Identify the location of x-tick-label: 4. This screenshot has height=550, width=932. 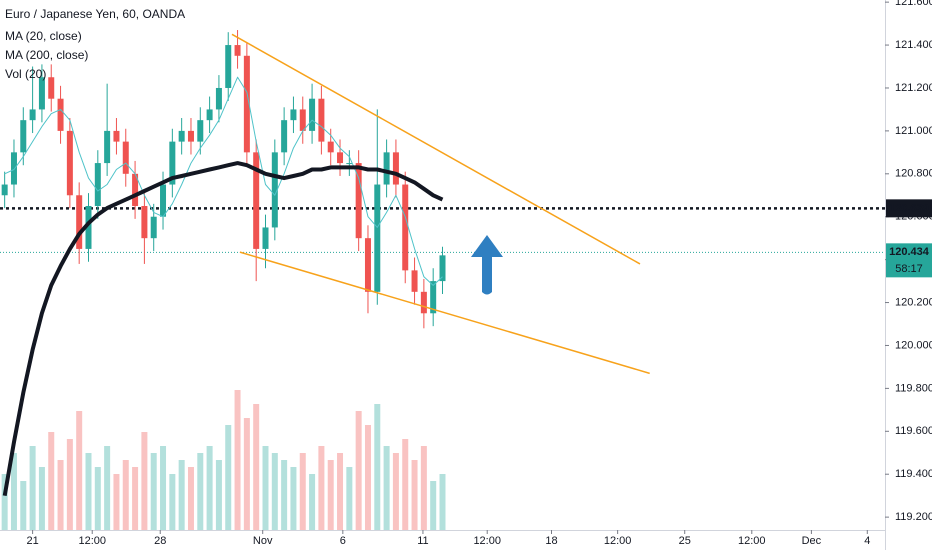
(867, 541).